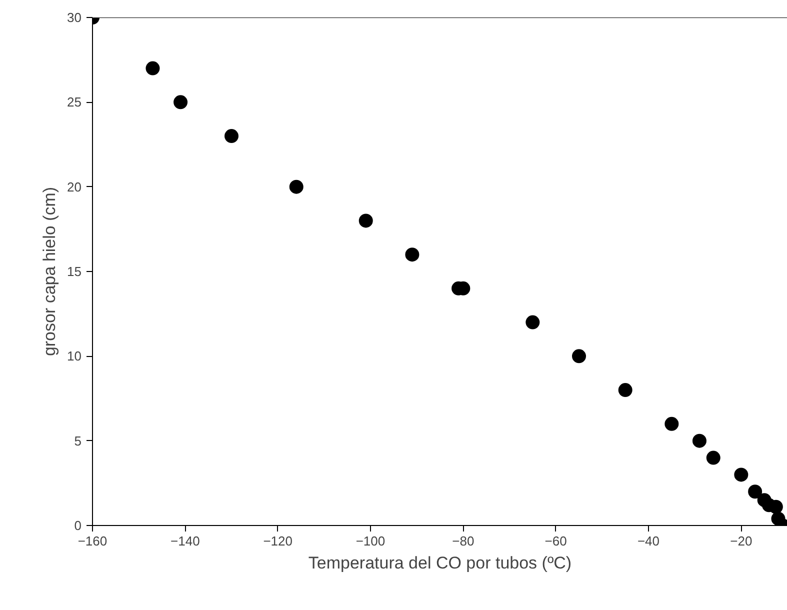 The width and height of the screenshot is (787, 610). What do you see at coordinates (741, 541) in the screenshot?
I see `x-tick-label: −20` at bounding box center [741, 541].